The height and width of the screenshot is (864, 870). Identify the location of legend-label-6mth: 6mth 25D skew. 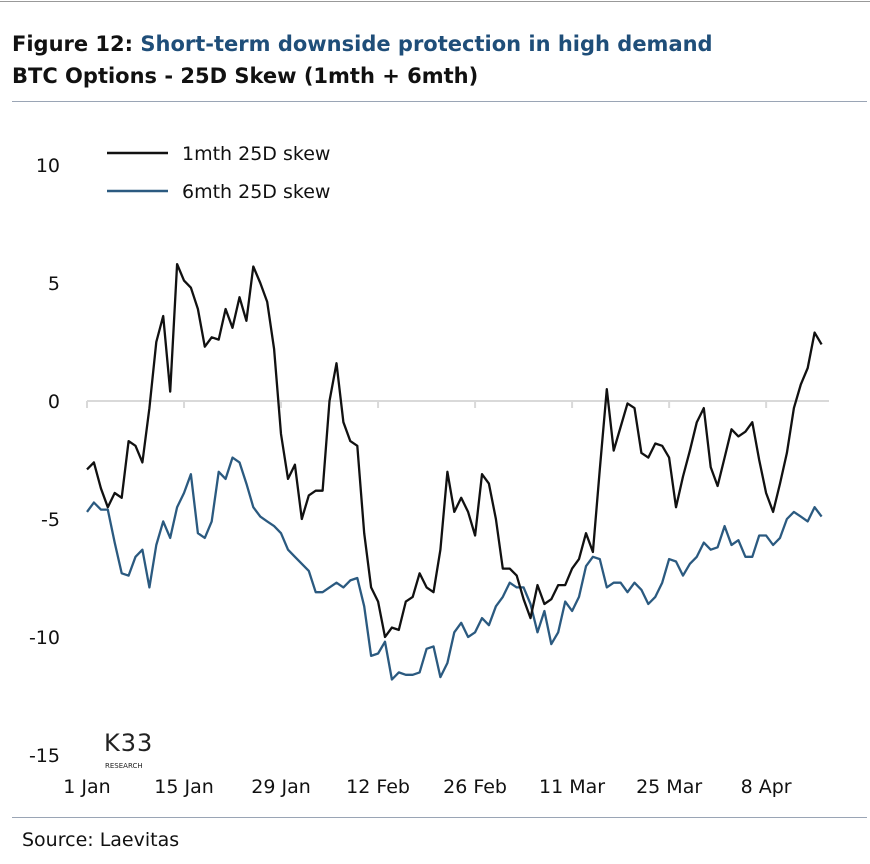
(256, 192).